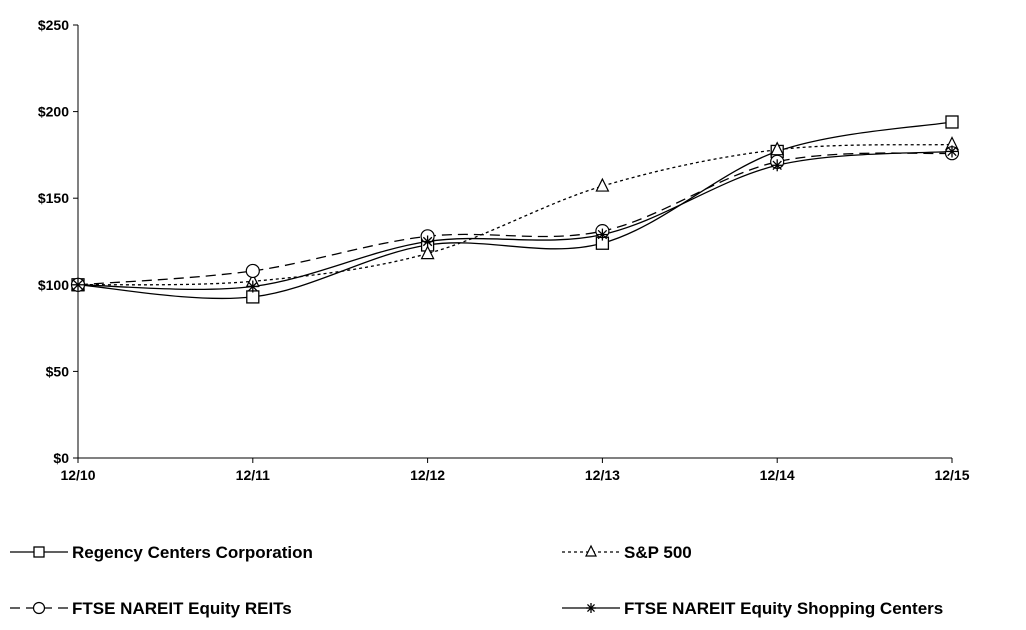  What do you see at coordinates (783, 608) in the screenshot?
I see `legend-label: FTSE NAREIT Equity Shopping Centers` at bounding box center [783, 608].